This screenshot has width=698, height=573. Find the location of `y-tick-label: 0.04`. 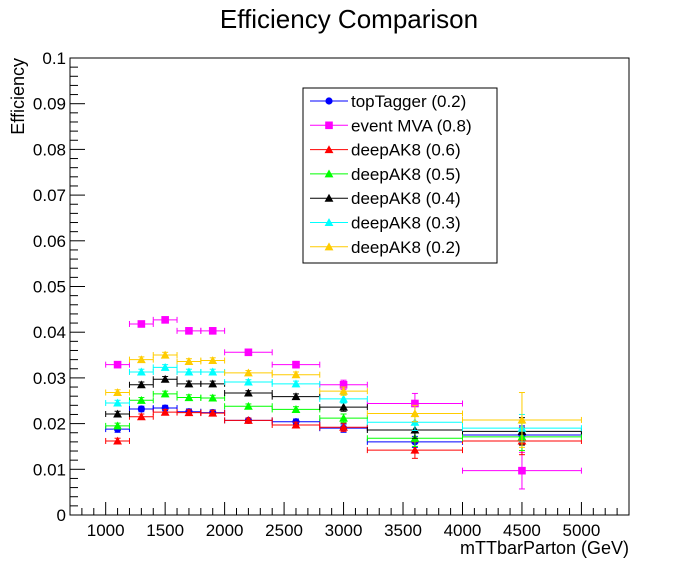

y-tick-label: 0.04 is located at coordinates (49, 332).